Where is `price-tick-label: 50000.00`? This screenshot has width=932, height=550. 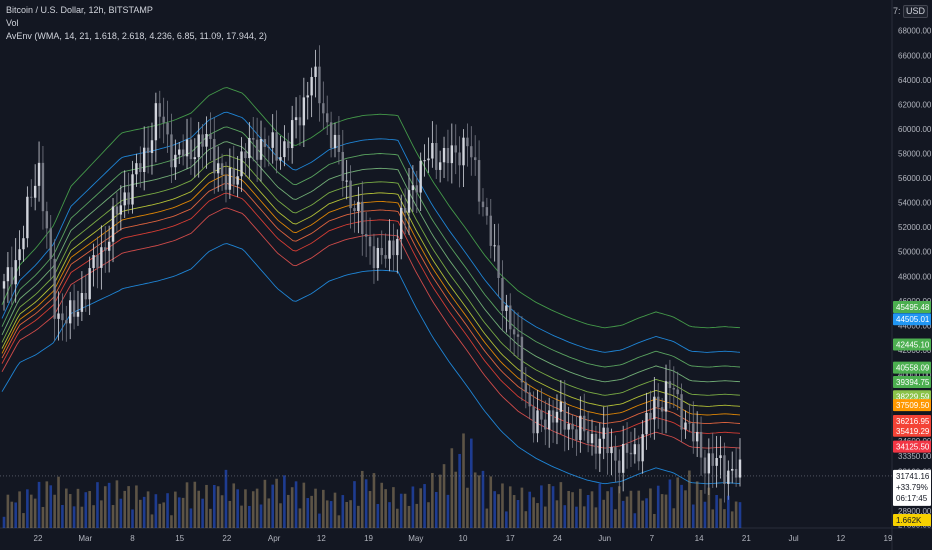 price-tick-label: 50000.00 is located at coordinates (915, 252).